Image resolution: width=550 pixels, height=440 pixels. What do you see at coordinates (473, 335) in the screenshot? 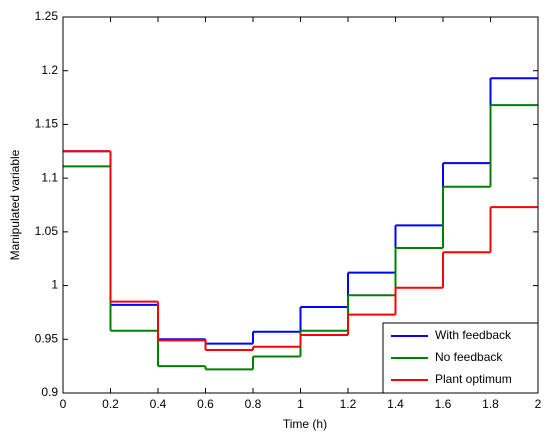
I see `legend-label: With feedback` at bounding box center [473, 335].